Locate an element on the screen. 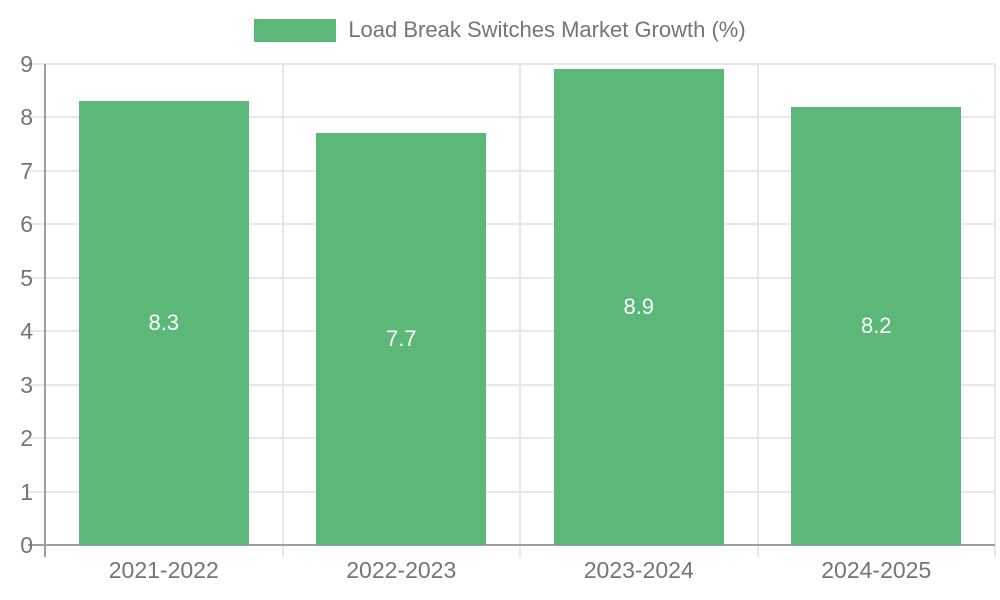 The image size is (1000, 600). y-tick-label: 2 is located at coordinates (26, 438).